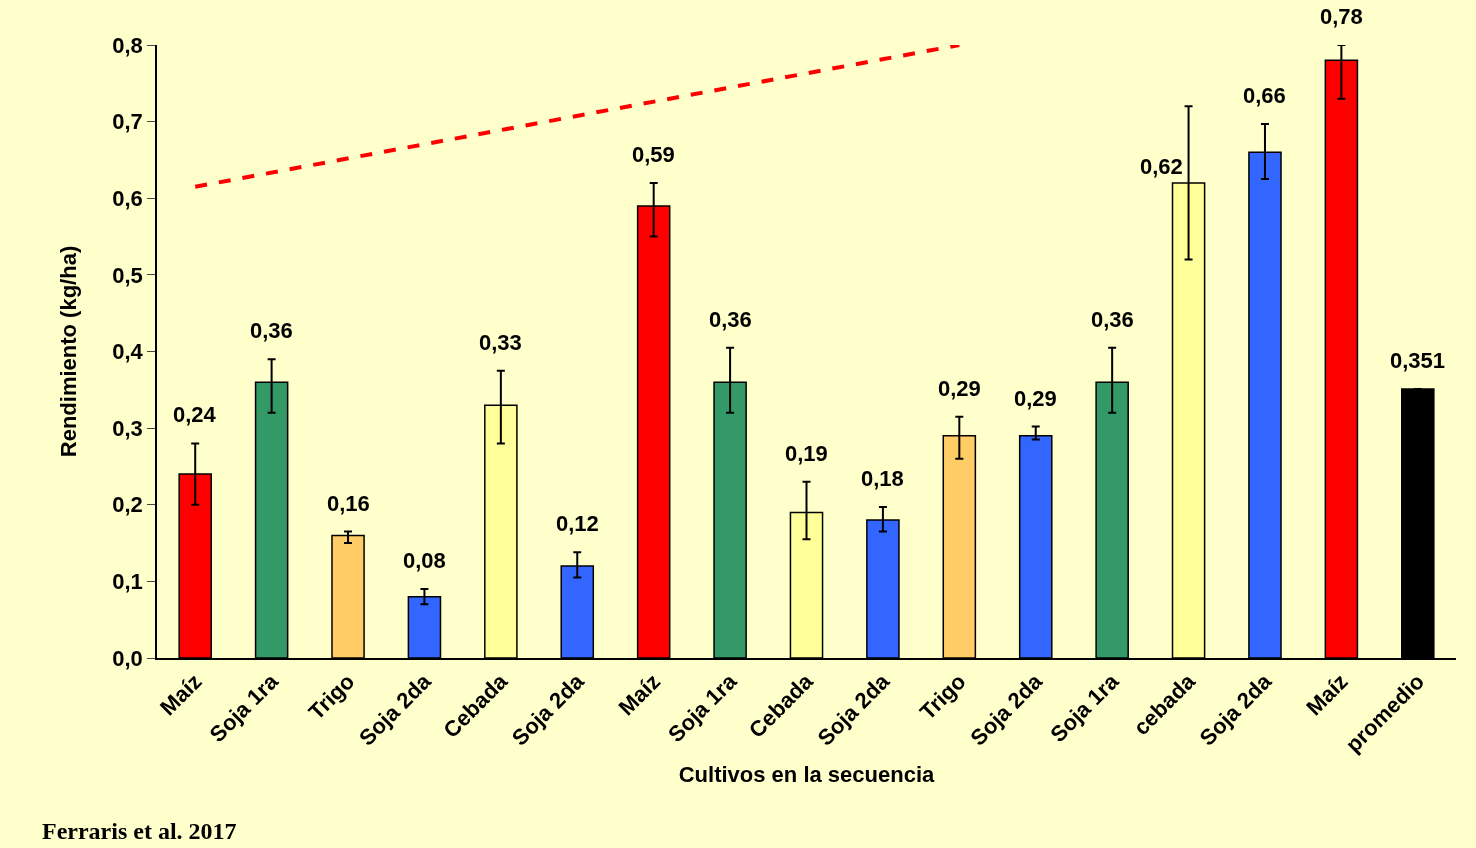 This screenshot has height=848, width=1476. What do you see at coordinates (127, 582) in the screenshot?
I see `y-tick-label: 0,1` at bounding box center [127, 582].